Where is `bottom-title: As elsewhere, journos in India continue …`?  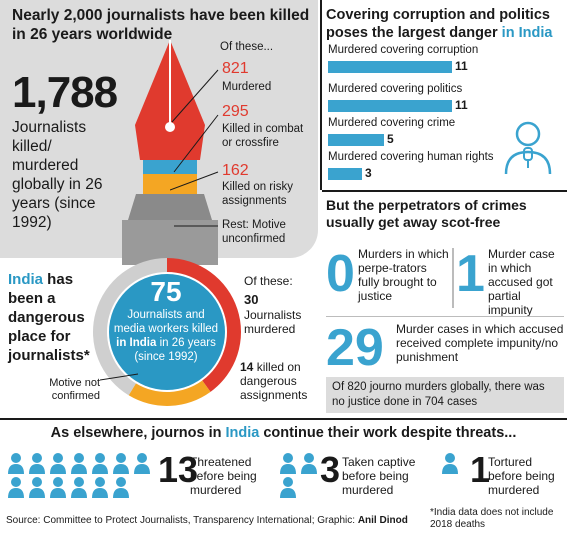 bottom-title: As elsewhere, journos in India continue … is located at coordinates (283, 433).